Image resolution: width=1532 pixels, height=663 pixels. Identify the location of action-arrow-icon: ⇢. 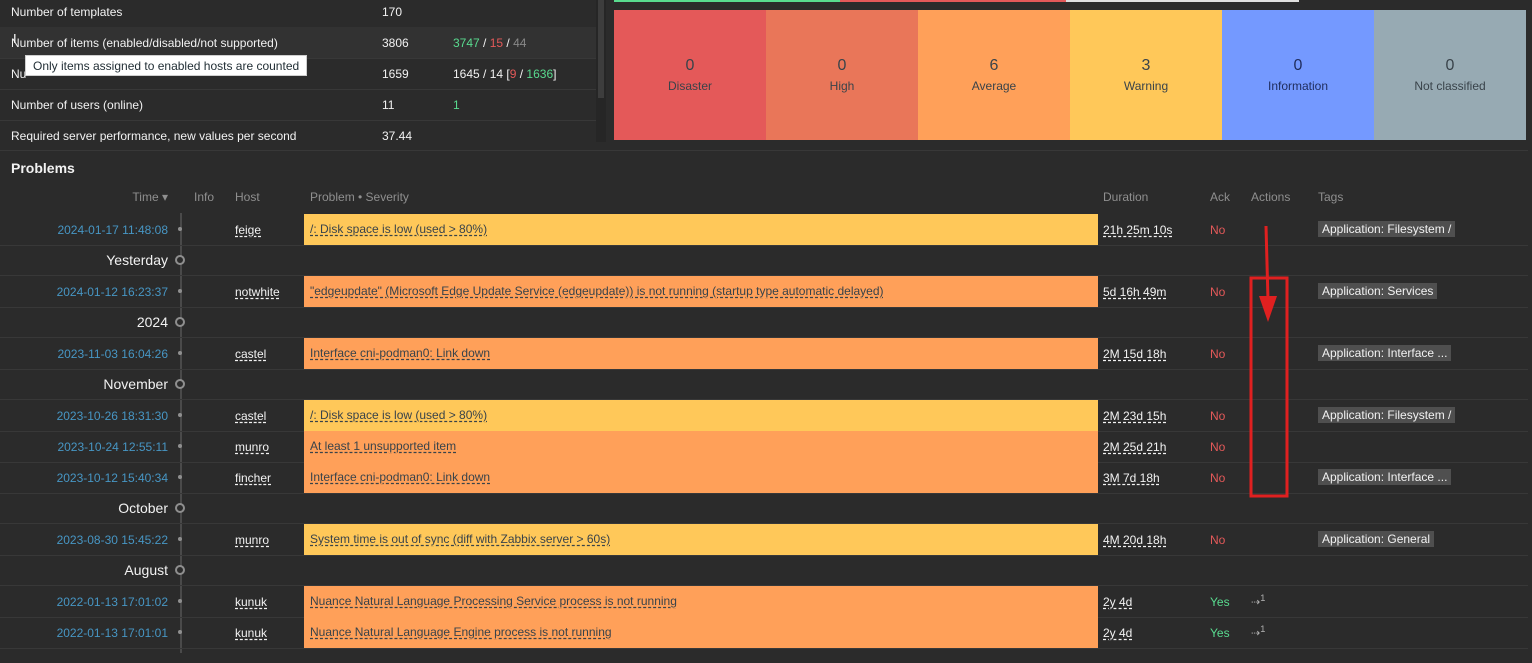
(1256, 602).